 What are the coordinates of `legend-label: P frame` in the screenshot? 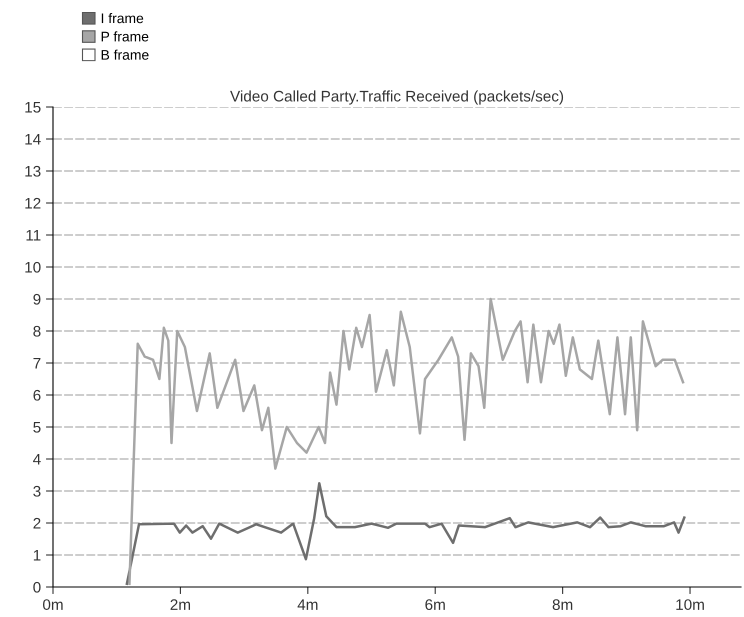 It's located at (125, 36).